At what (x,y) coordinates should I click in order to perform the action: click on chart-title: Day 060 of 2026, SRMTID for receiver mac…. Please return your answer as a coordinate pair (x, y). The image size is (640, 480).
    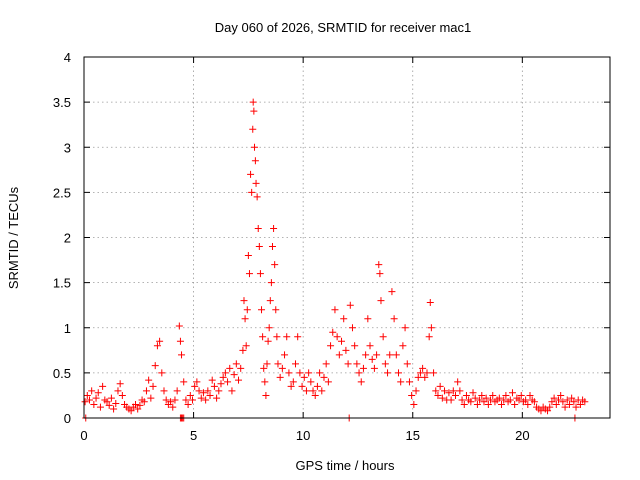
    Looking at the image, I should click on (343, 27).